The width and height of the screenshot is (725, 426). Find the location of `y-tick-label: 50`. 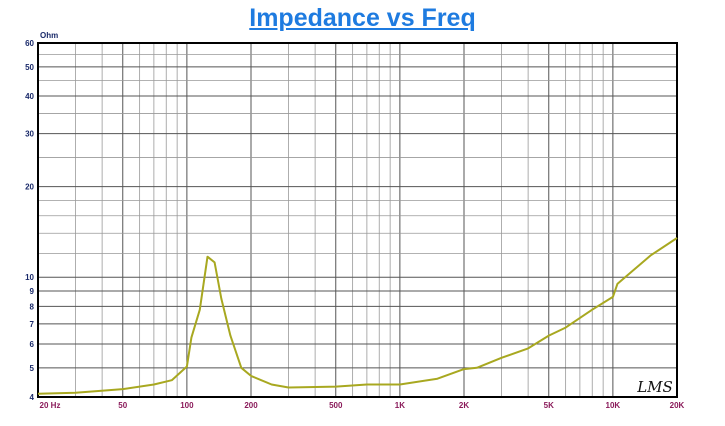

y-tick-label: 50 is located at coordinates (29, 67).